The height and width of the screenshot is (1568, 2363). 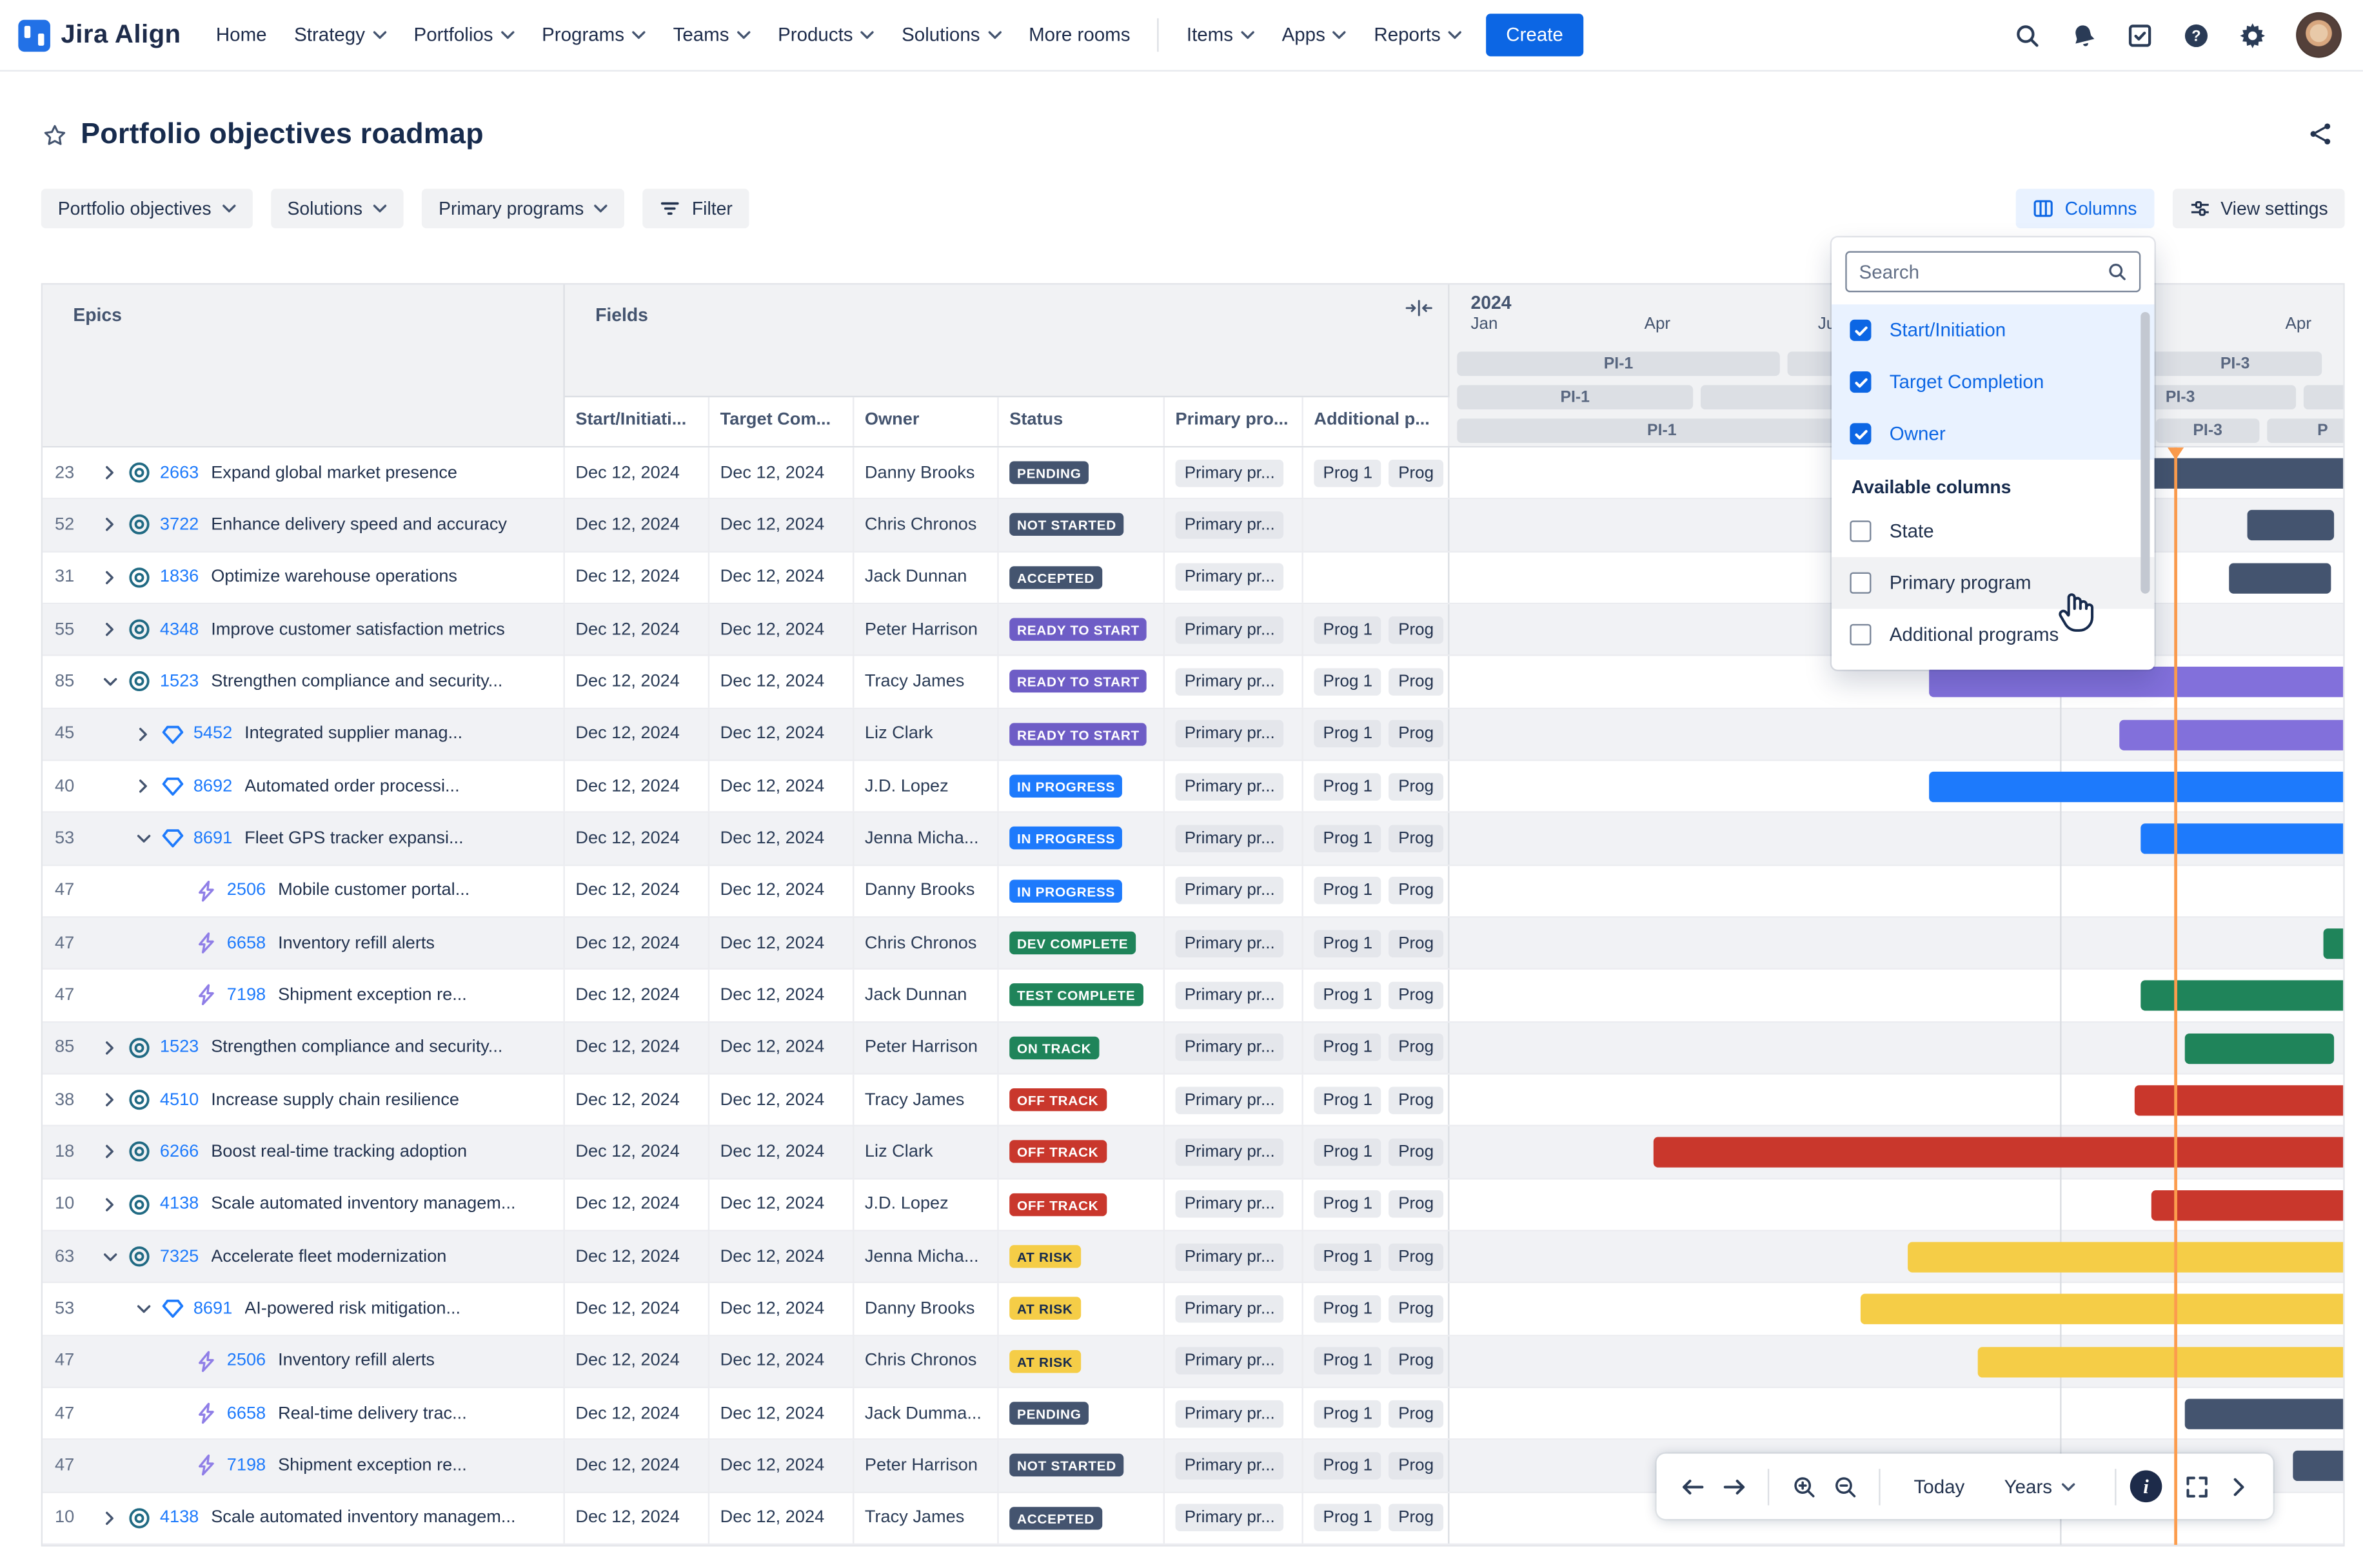 What do you see at coordinates (1993, 272) in the screenshot?
I see `columns-search-field` at bounding box center [1993, 272].